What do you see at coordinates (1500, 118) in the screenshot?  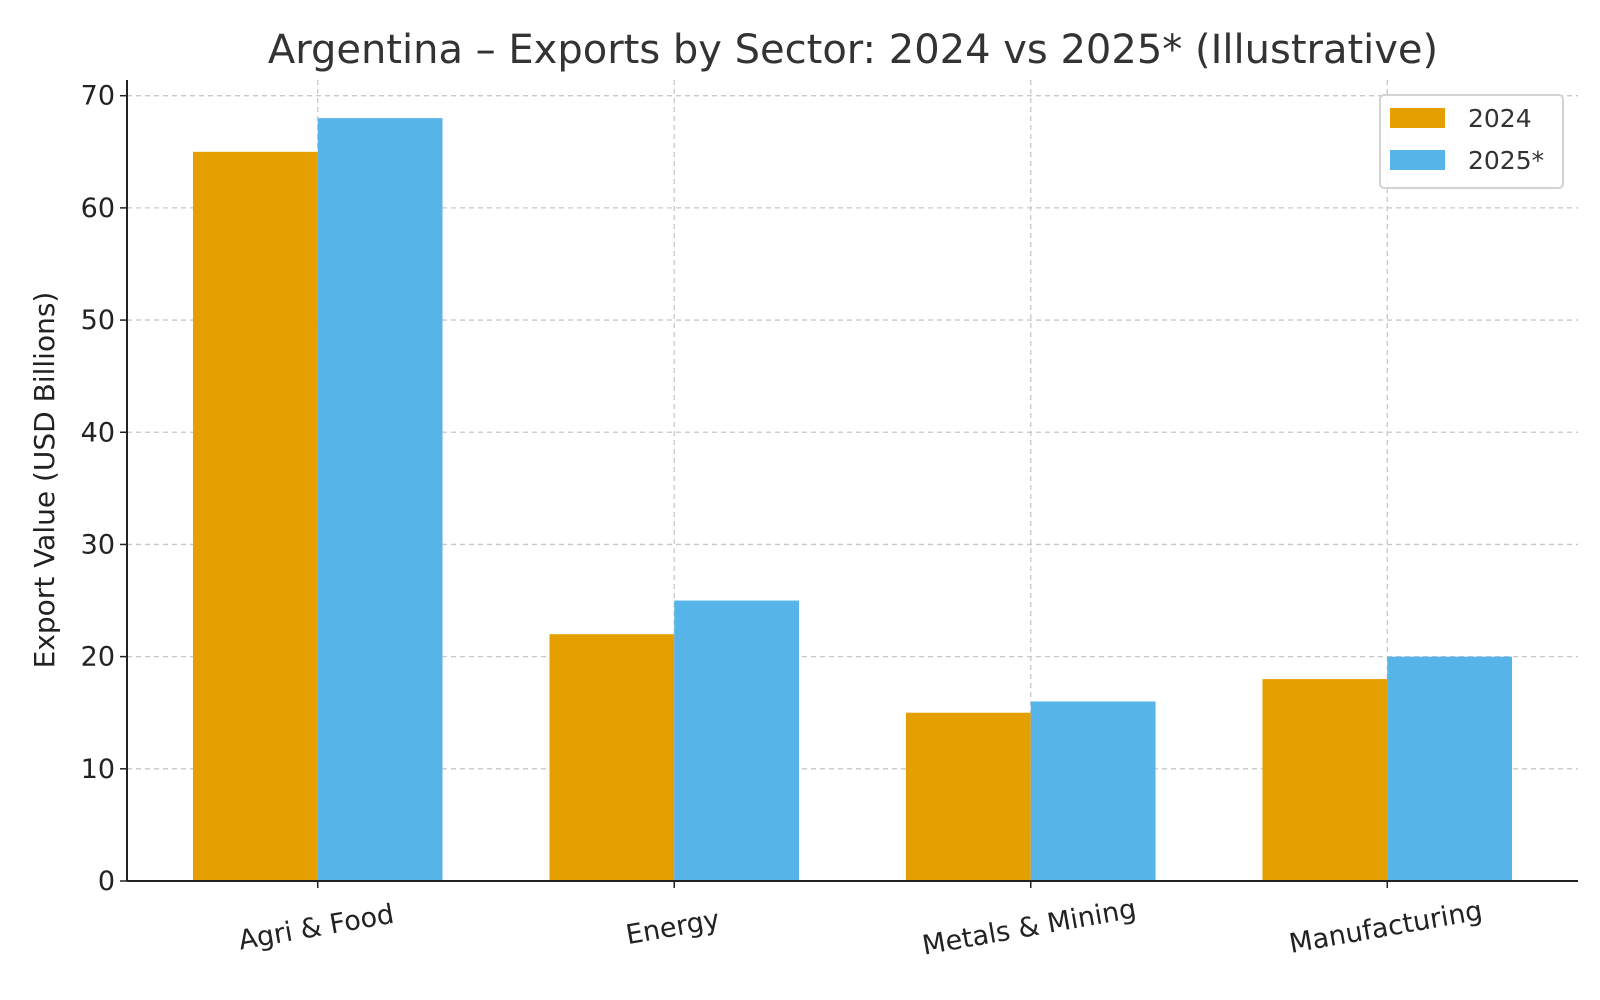 I see `legend-label: 2024` at bounding box center [1500, 118].